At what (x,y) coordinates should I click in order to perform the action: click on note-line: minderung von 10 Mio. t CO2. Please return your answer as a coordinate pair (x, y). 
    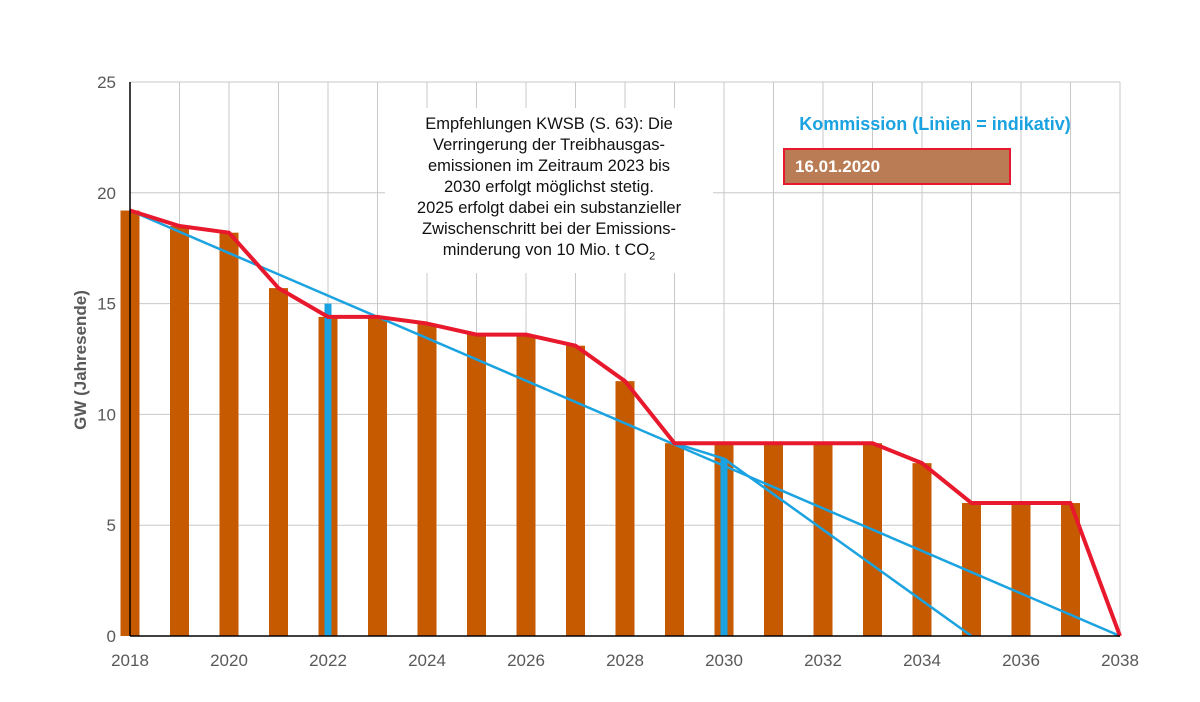
    Looking at the image, I should click on (549, 252).